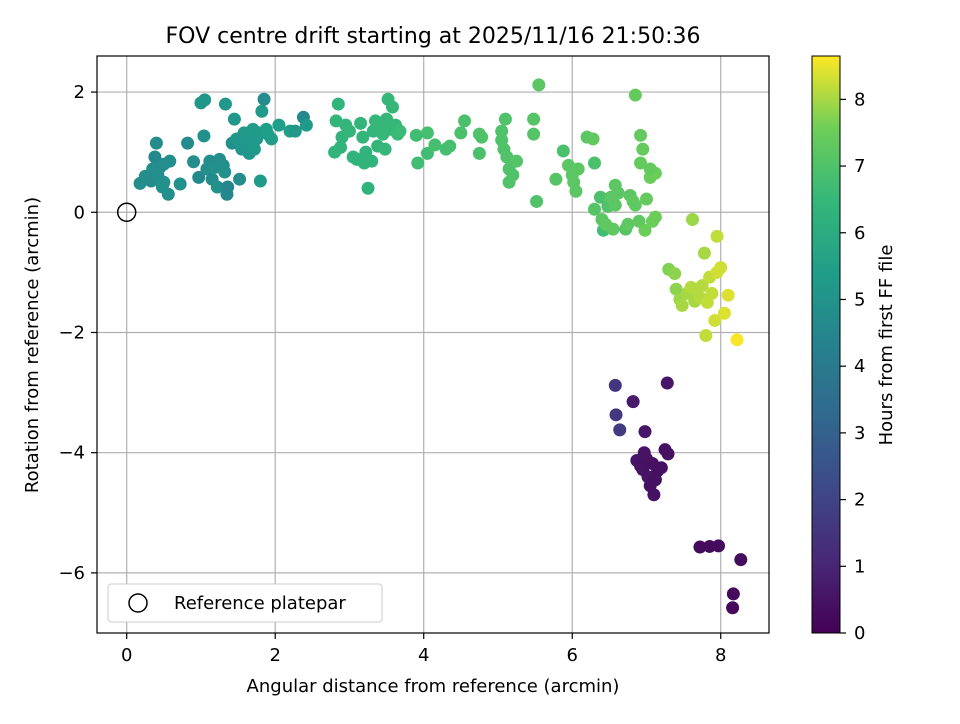 The height and width of the screenshot is (724, 960). Describe the element at coordinates (859, 433) in the screenshot. I see `colorbar-tick-label: 3` at that location.